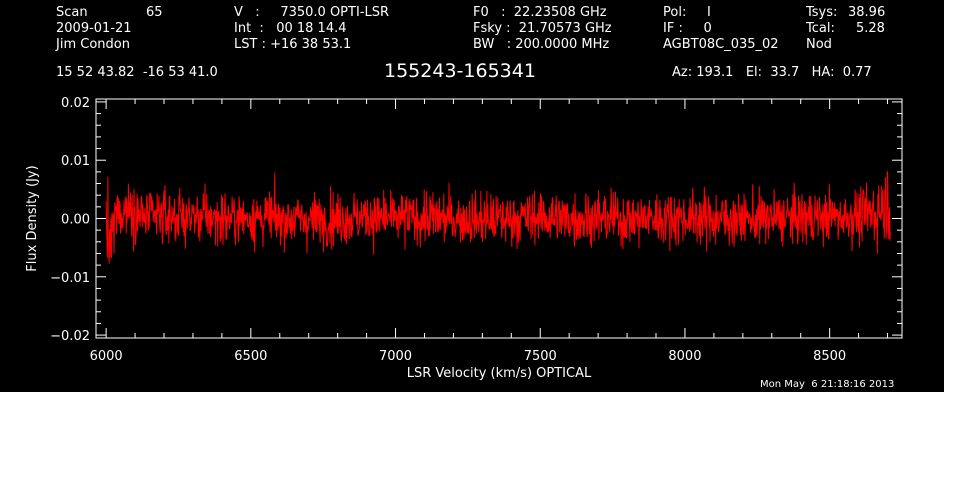 Image resolution: width=962 pixels, height=490 pixels. What do you see at coordinates (32, 218) in the screenshot?
I see `y-axis-label: Flux Density (Jy)` at bounding box center [32, 218].